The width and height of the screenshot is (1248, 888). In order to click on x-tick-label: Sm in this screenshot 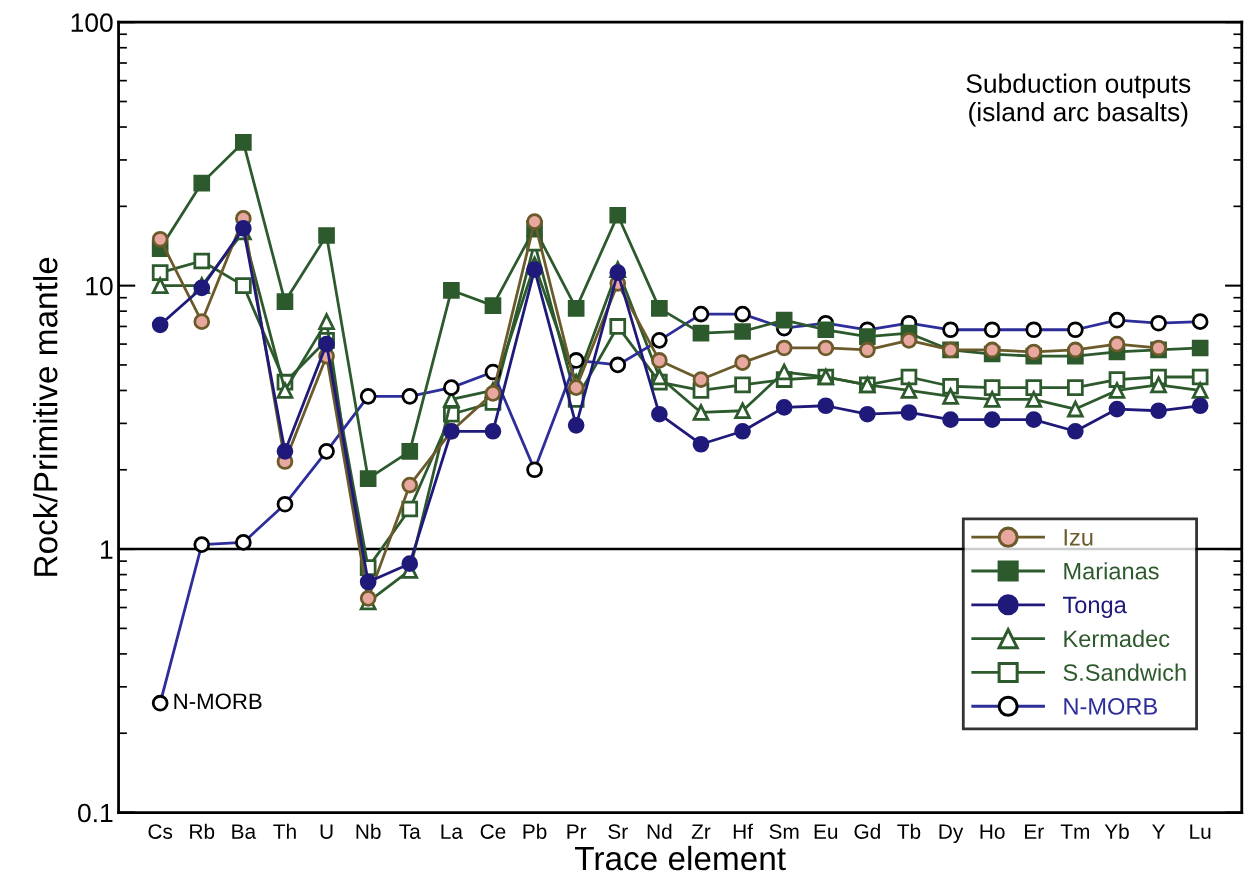, I will do `click(784, 831)`.